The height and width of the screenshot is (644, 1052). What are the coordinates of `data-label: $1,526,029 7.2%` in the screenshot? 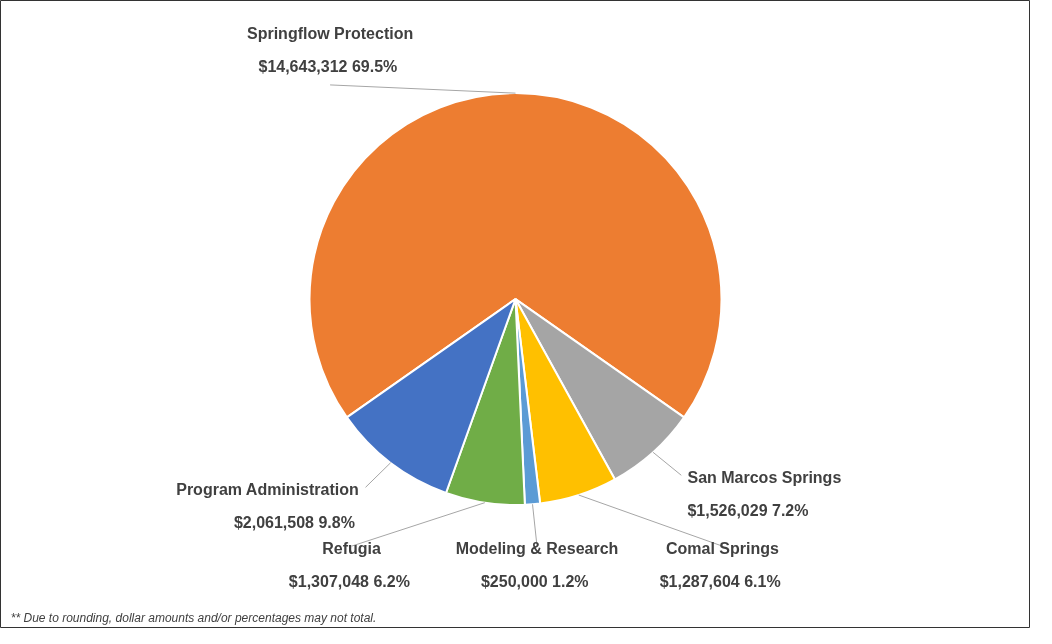 It's located at (748, 510).